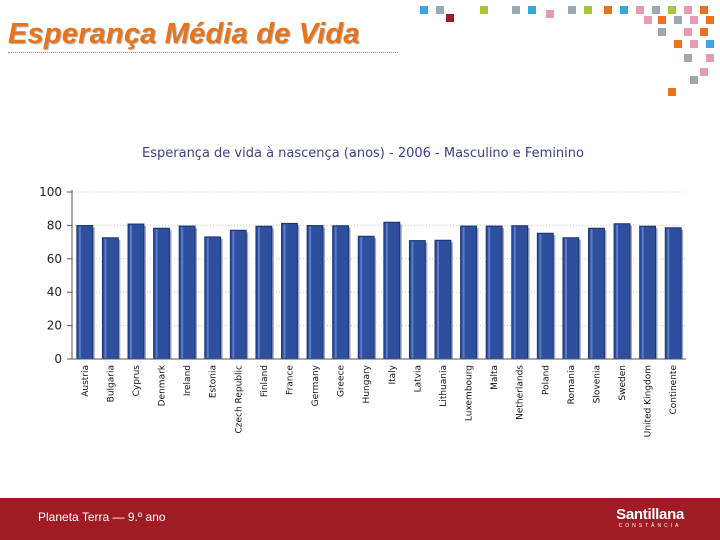 Image resolution: width=720 pixels, height=540 pixels. I want to click on x-tick-label: Continente, so click(674, 390).